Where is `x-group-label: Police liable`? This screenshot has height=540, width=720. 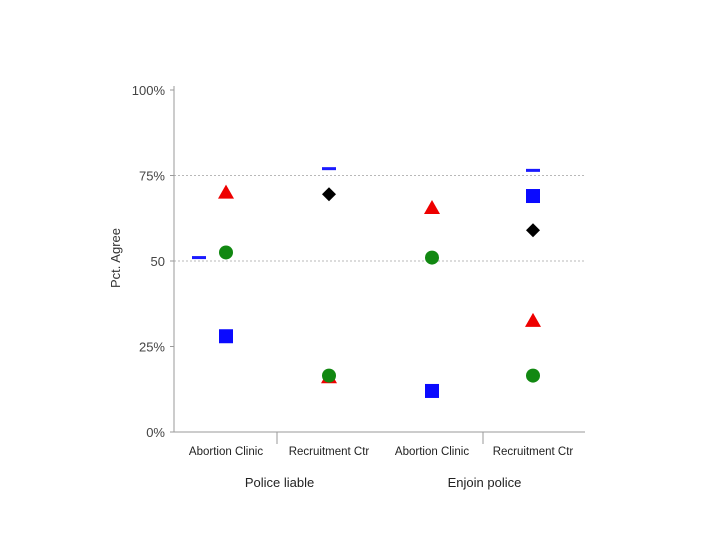
x-group-label: Police liable is located at coordinates (279, 482).